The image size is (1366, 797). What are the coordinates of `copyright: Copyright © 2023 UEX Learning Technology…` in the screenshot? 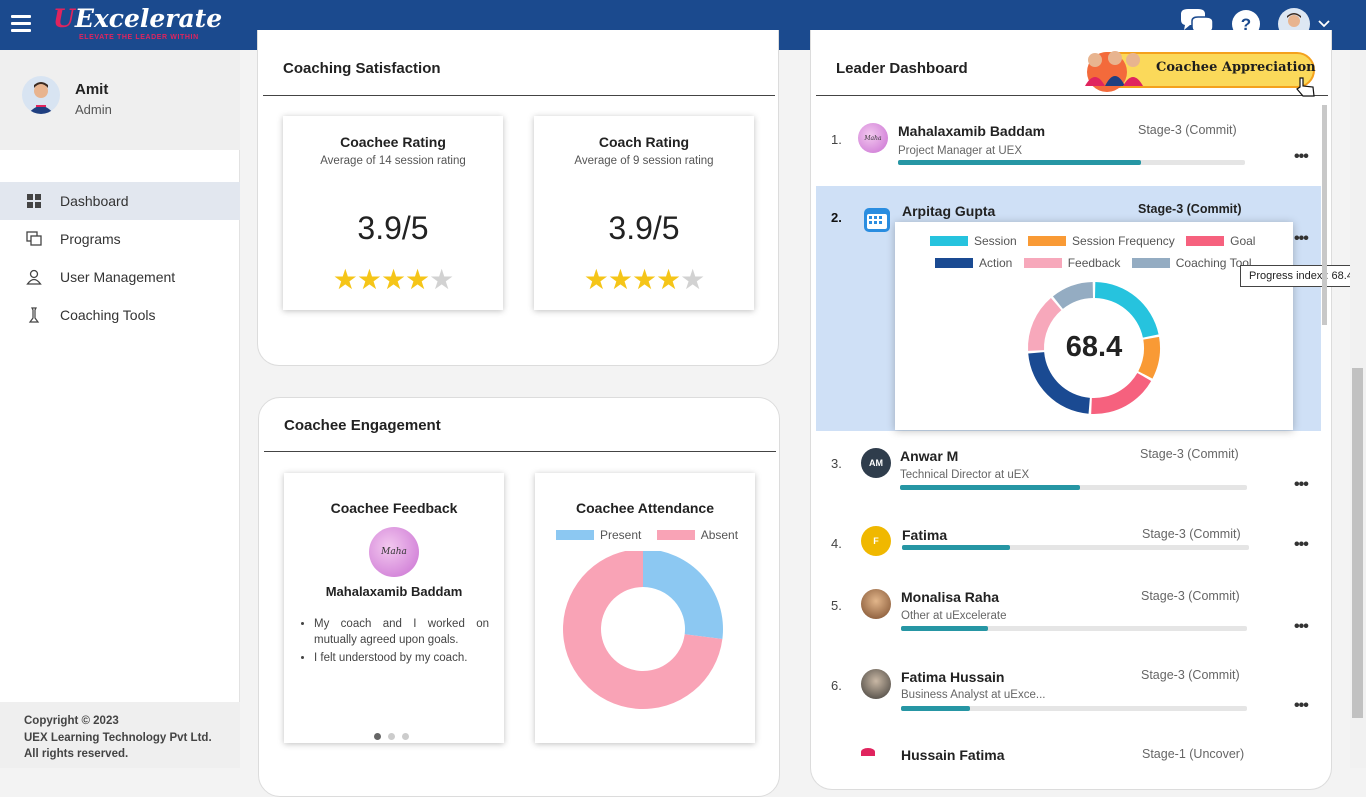 It's located at (120, 735).